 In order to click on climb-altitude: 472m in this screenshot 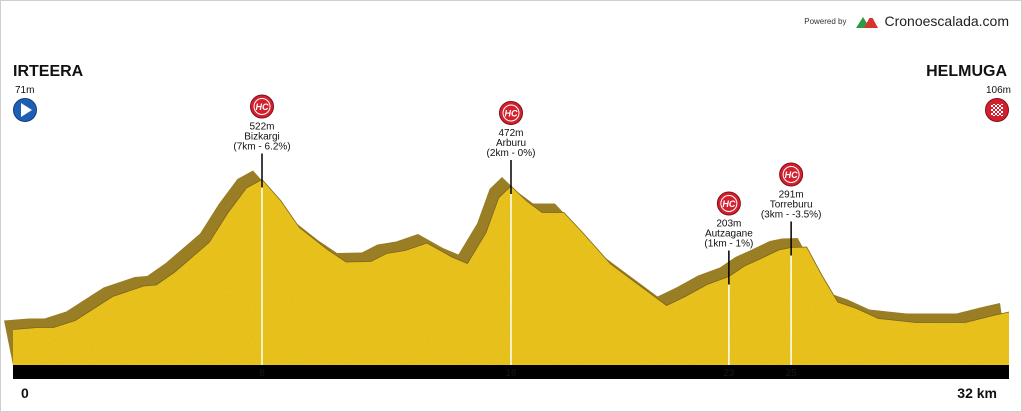, I will do `click(510, 133)`.